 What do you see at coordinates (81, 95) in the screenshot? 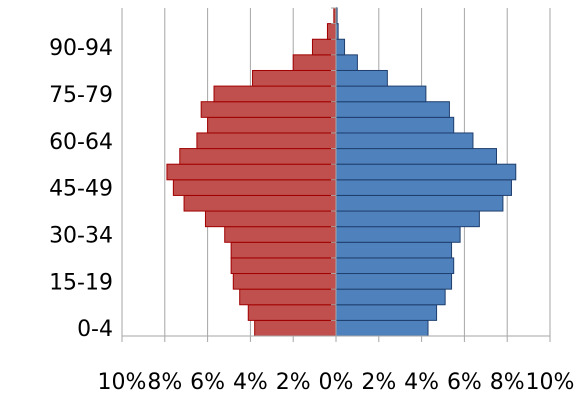
I see `y-tick-label: 75-79` at bounding box center [81, 95].